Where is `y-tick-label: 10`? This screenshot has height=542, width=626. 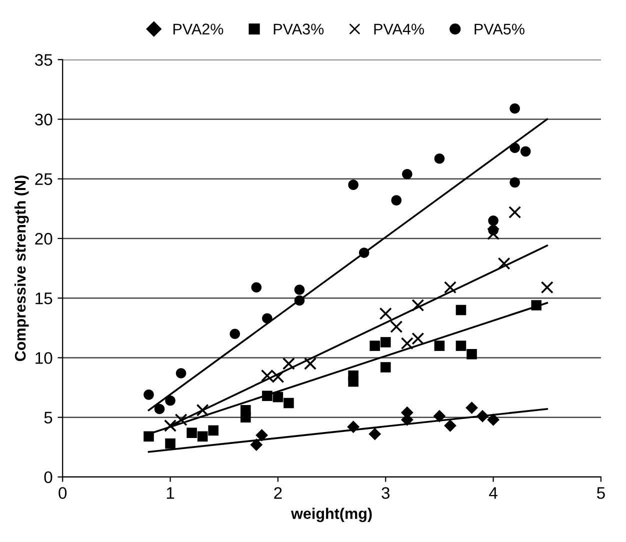
y-tick-label: 10 is located at coordinates (44, 358).